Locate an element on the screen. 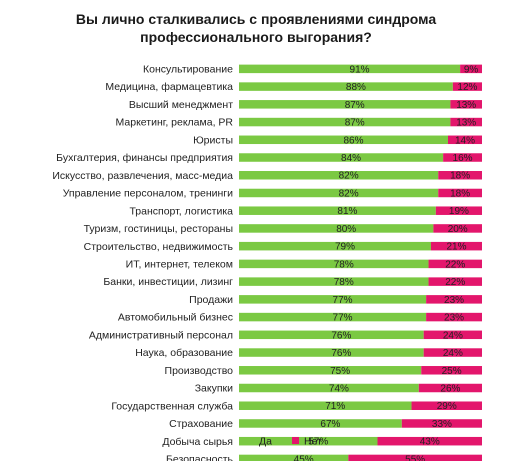 The height and width of the screenshot is (461, 512). category-label: Добыча сырья is located at coordinates (197, 442).